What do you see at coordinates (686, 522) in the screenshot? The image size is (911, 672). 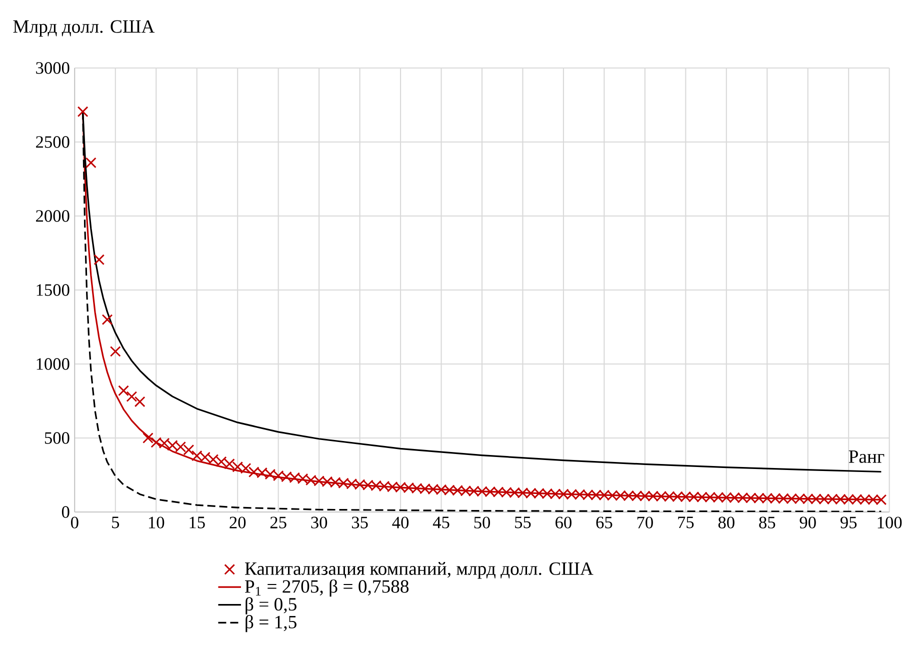 I see `x-tick-label: 75` at bounding box center [686, 522].